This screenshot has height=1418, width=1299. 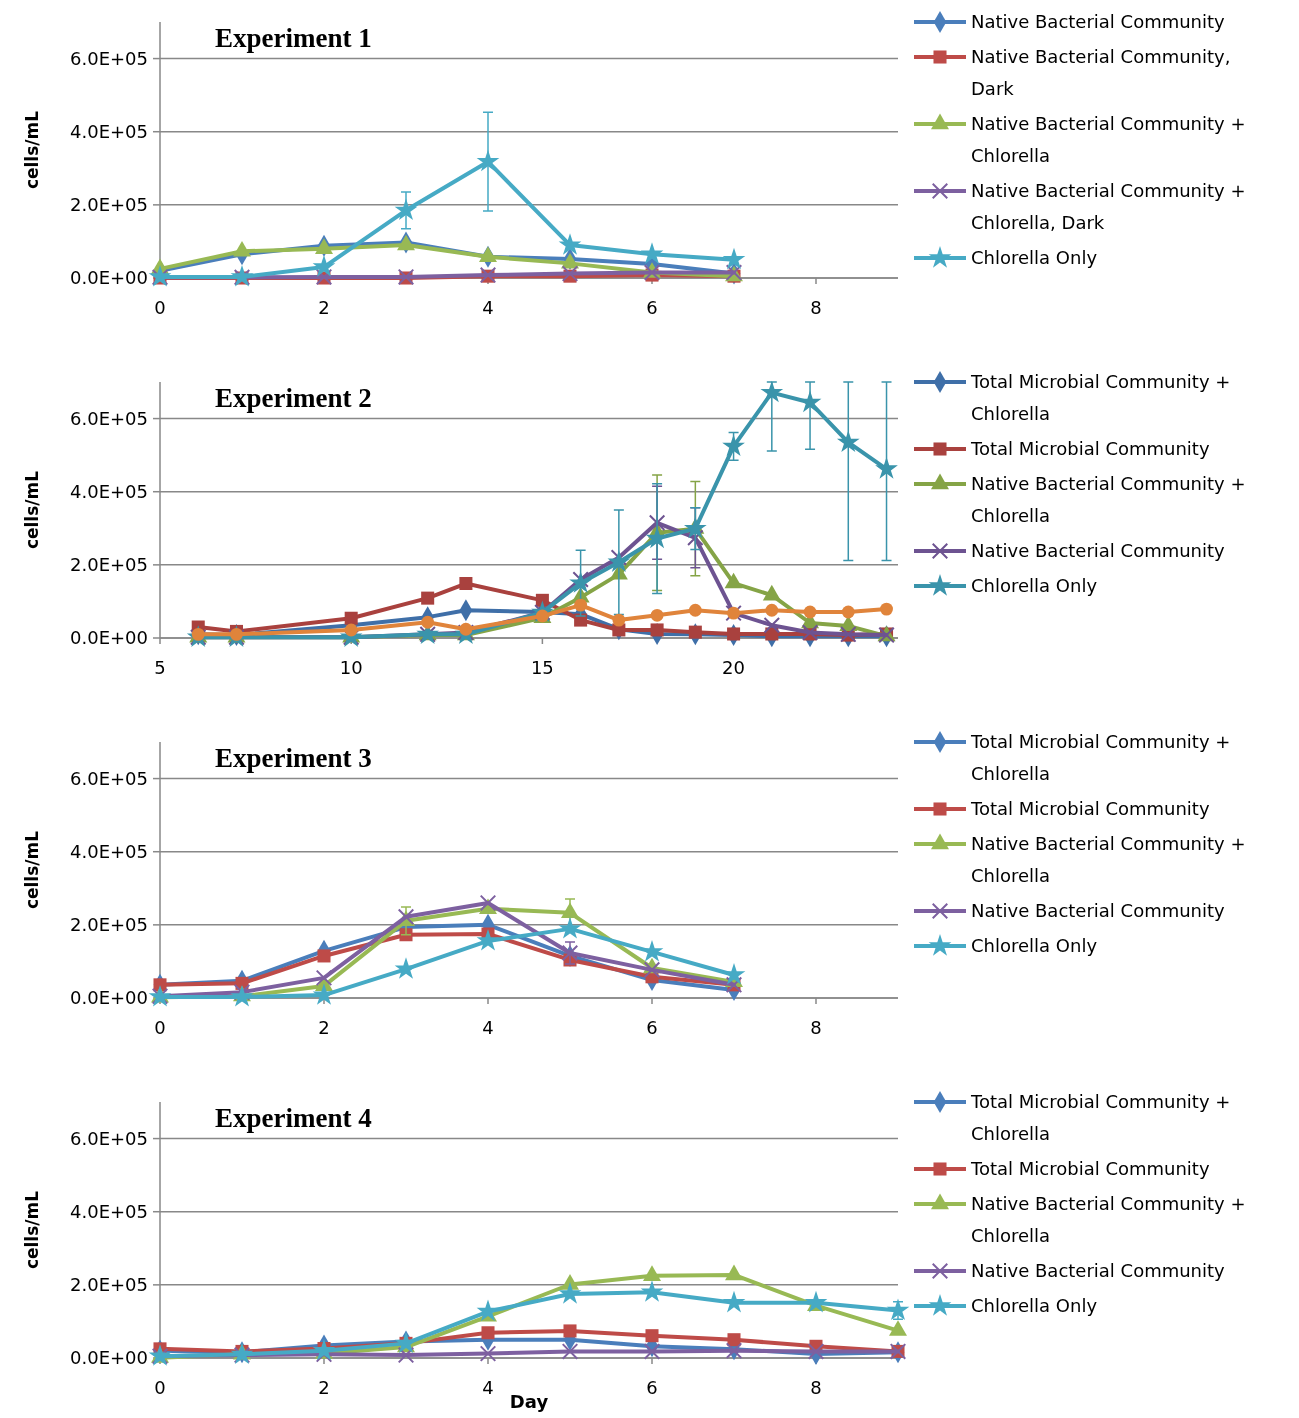 What do you see at coordinates (293, 758) in the screenshot?
I see `chart-title: Experiment 3` at bounding box center [293, 758].